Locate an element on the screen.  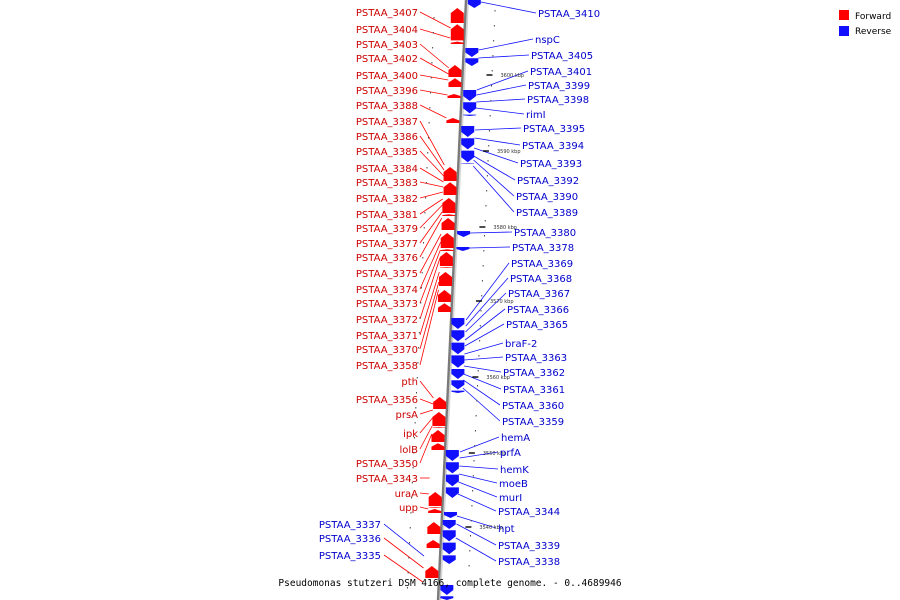
gene-label-reverse: PSTAA_3344 is located at coordinates (529, 512).